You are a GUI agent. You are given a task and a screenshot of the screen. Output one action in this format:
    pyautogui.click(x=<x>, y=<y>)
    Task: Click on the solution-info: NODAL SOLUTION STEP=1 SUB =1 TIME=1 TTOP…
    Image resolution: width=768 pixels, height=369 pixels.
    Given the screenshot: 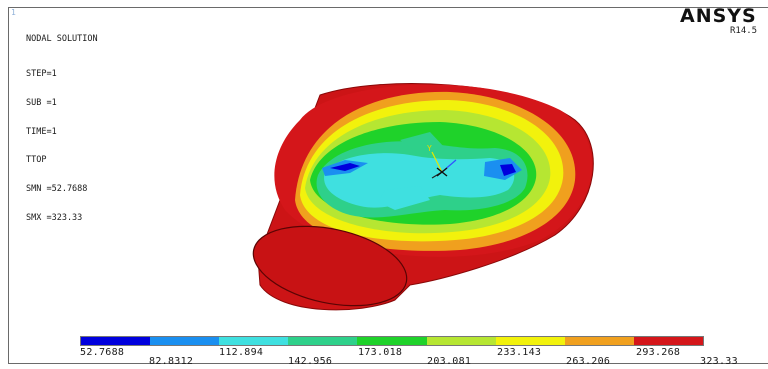 What is the action you would take?
    pyautogui.click(x=62, y=129)
    